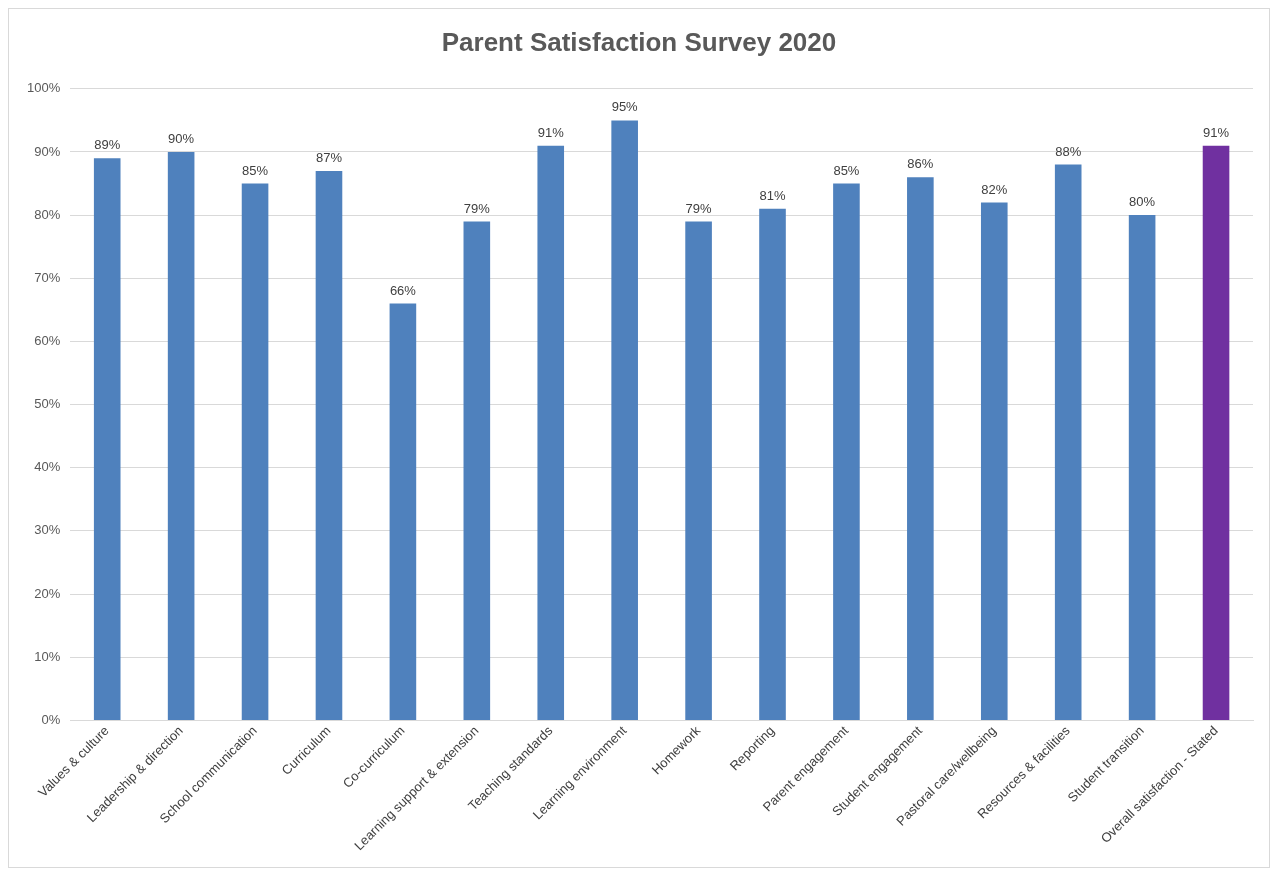  I want to click on data-label: 95%, so click(625, 107).